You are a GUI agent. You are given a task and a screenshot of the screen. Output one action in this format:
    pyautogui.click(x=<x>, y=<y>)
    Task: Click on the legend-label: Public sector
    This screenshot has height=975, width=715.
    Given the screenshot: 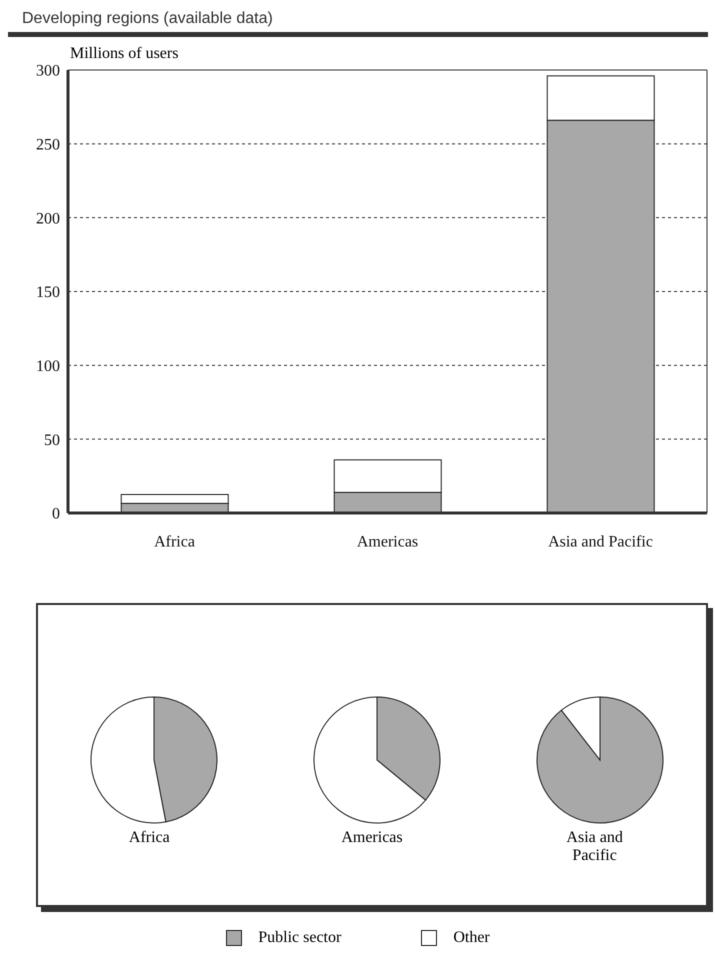 What is the action you would take?
    pyautogui.click(x=300, y=938)
    